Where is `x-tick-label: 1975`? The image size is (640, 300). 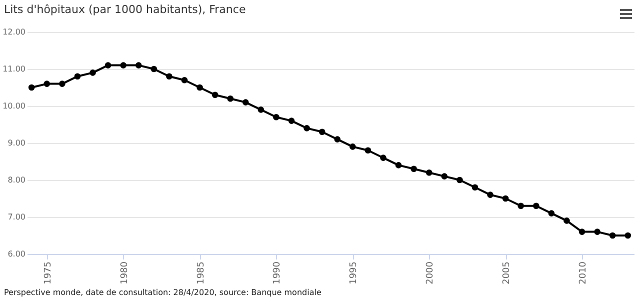 x-tick-label: 1975 is located at coordinates (48, 273).